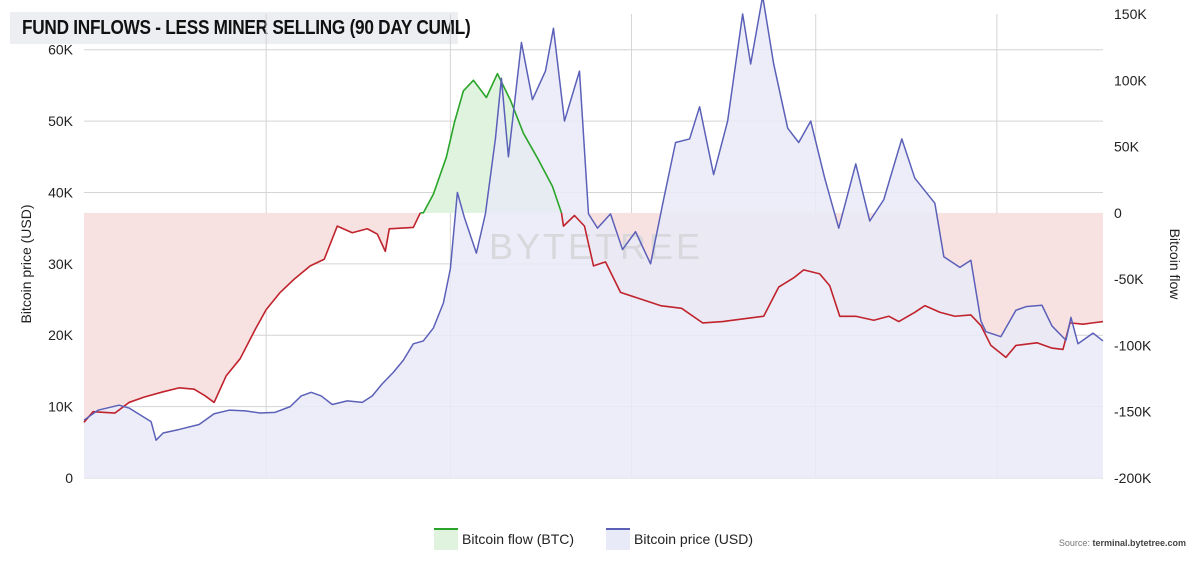 This screenshot has height=570, width=1200. Describe the element at coordinates (1133, 478) in the screenshot. I see `y-right-tick-label: -200K` at that location.